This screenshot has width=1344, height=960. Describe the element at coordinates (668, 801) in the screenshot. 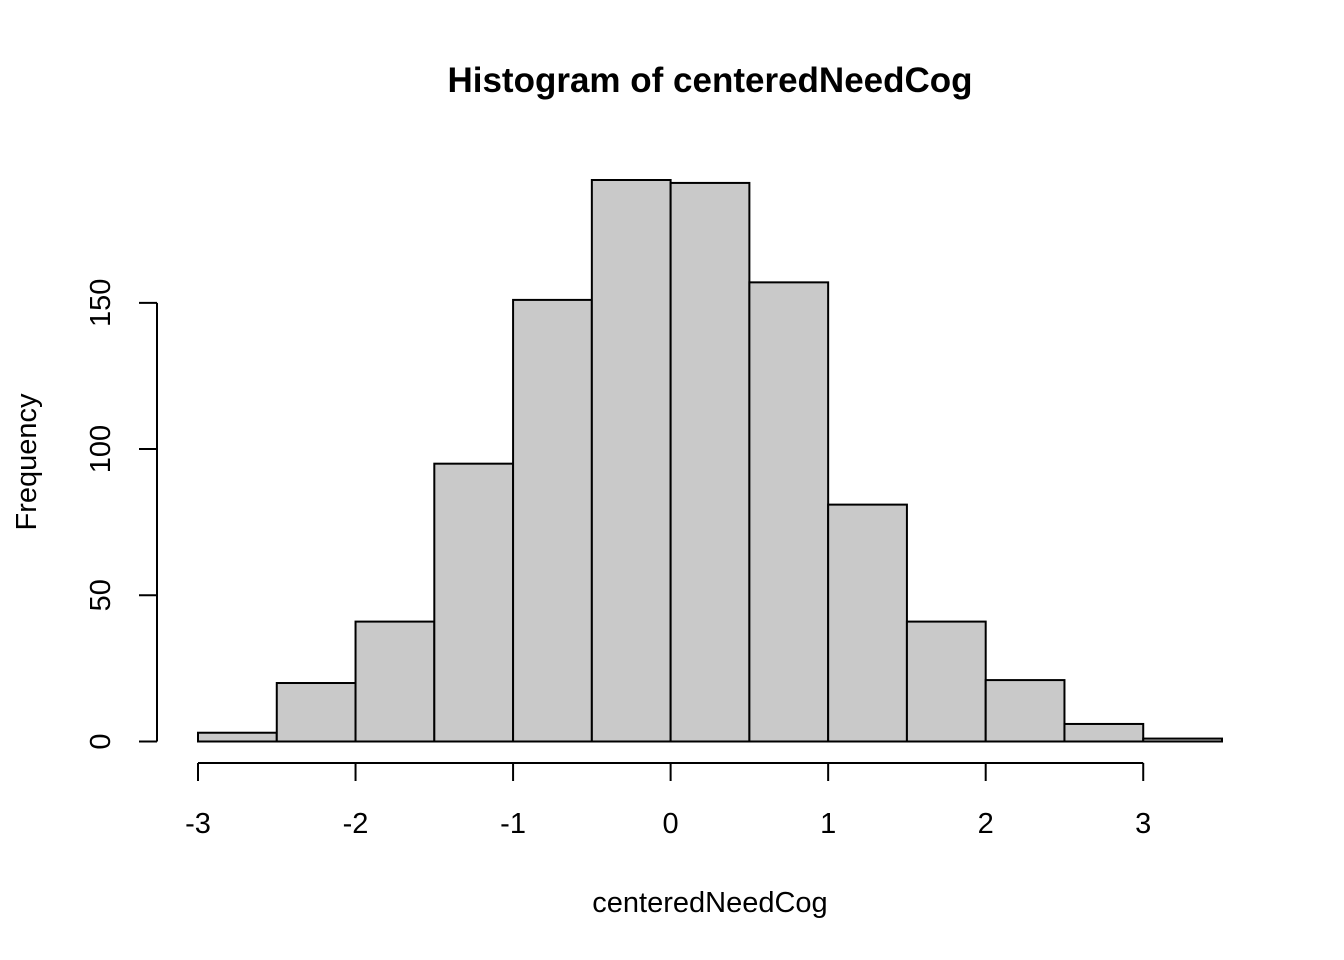

I see `x-axis: -3 -2 -1 0 1 2 3` at that location.